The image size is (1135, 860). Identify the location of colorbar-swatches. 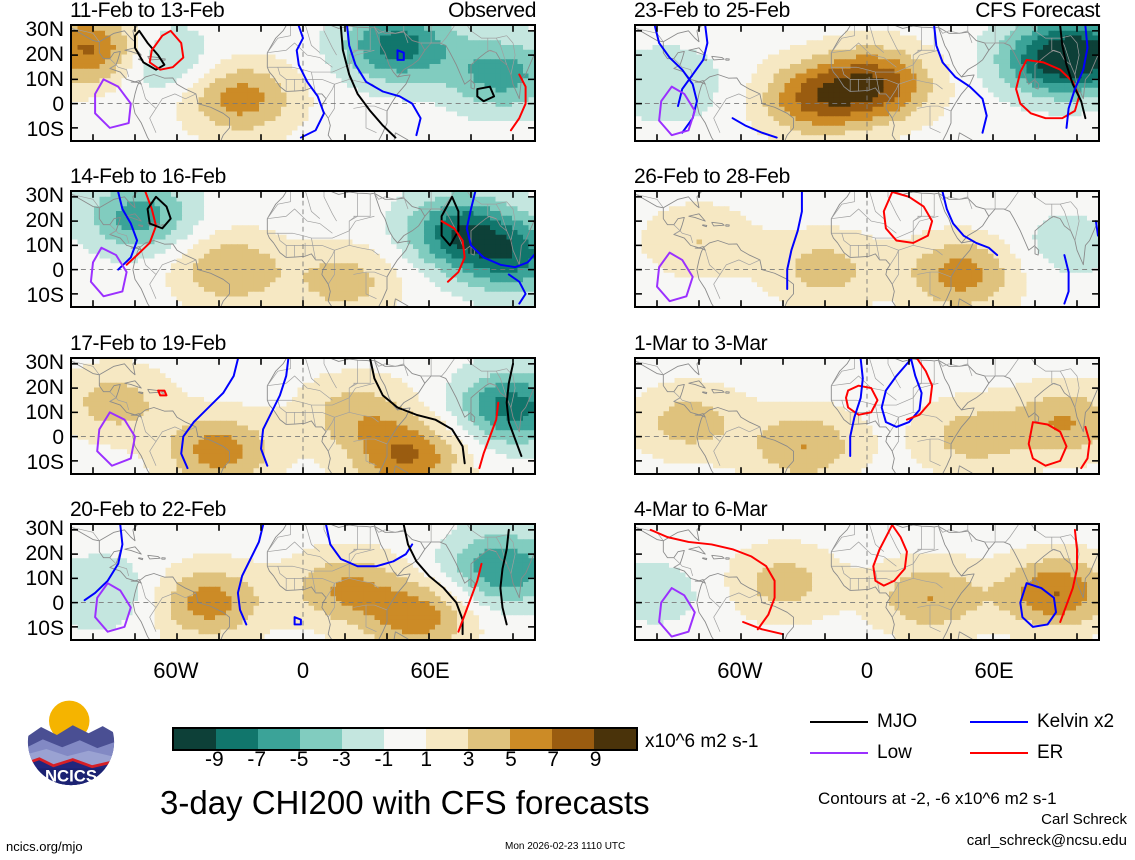
(405, 739).